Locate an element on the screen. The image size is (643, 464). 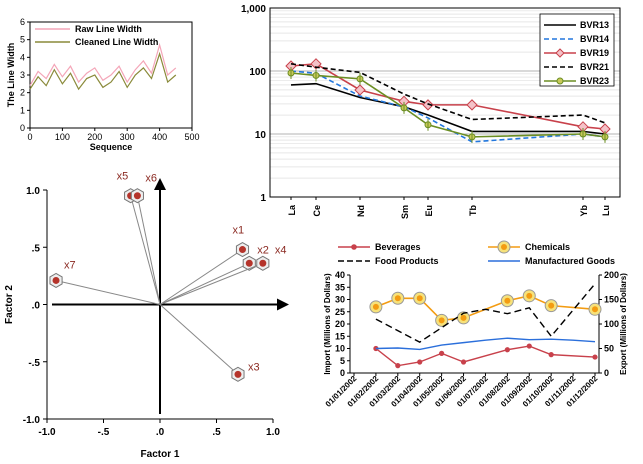
x-tick-label: 400 is located at coordinates (159, 137).